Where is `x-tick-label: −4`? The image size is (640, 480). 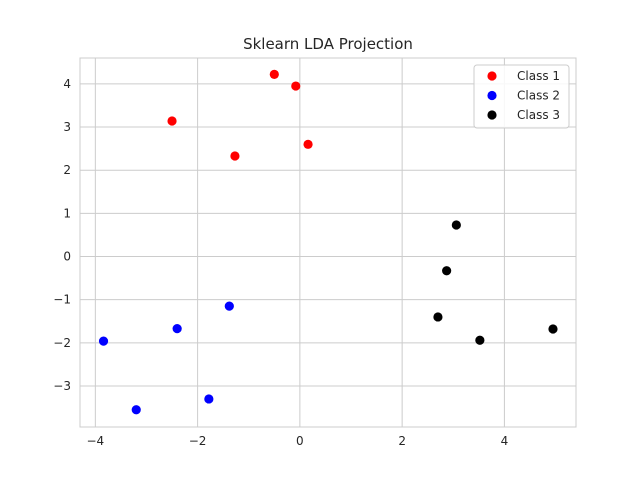 x-tick-label: −4 is located at coordinates (95, 441).